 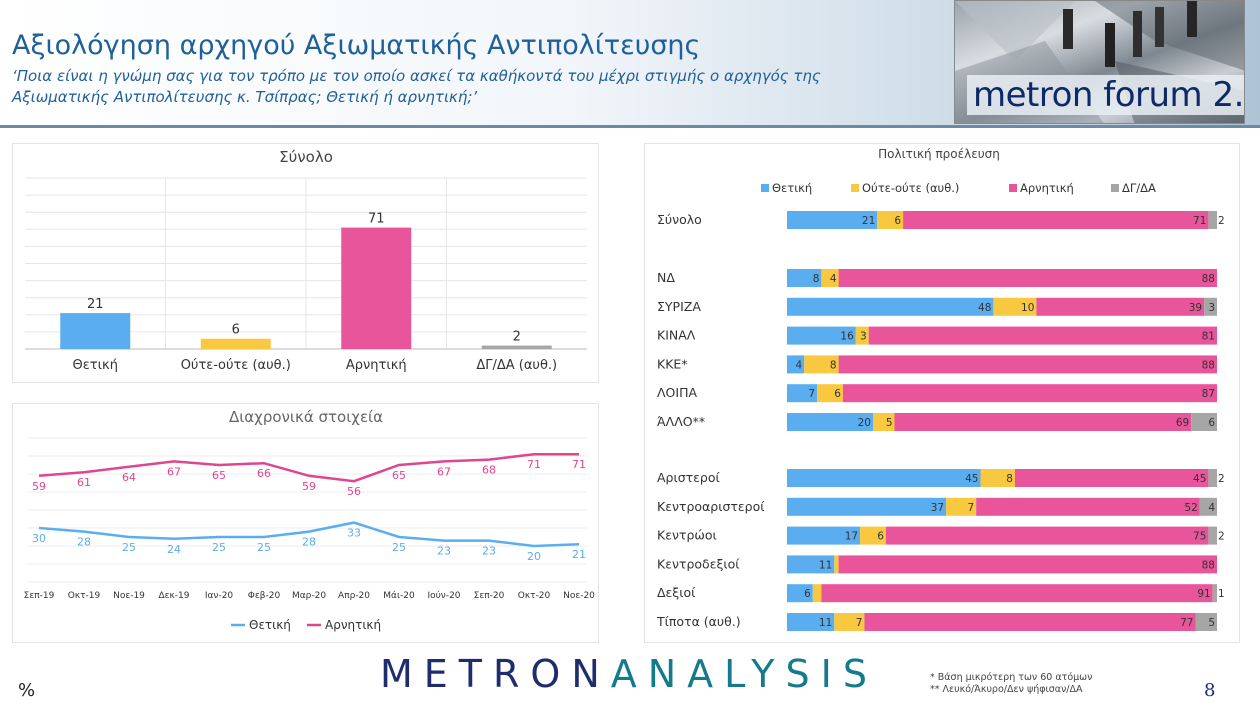 What do you see at coordinates (579, 554) in the screenshot?
I see `point-label: 21` at bounding box center [579, 554].